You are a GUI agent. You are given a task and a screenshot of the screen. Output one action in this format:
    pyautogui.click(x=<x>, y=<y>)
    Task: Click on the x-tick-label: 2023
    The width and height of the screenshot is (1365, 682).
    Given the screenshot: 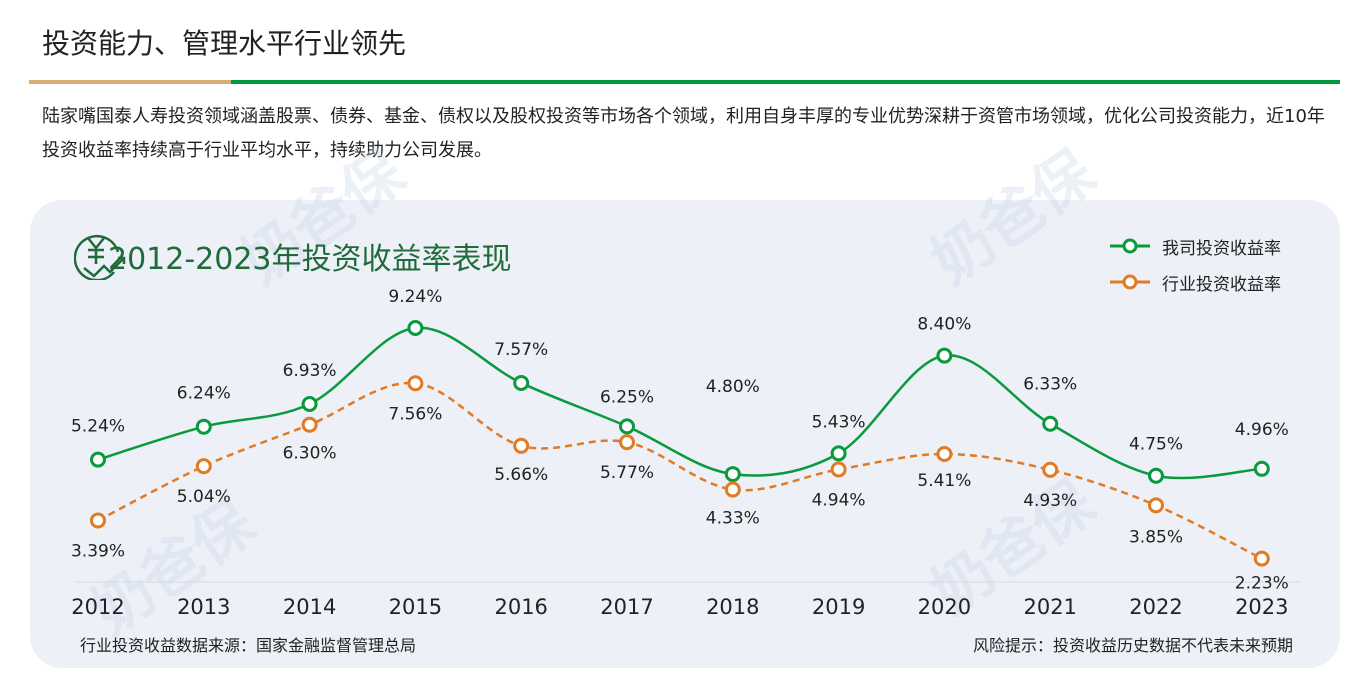 What is the action you would take?
    pyautogui.click(x=1261, y=607)
    